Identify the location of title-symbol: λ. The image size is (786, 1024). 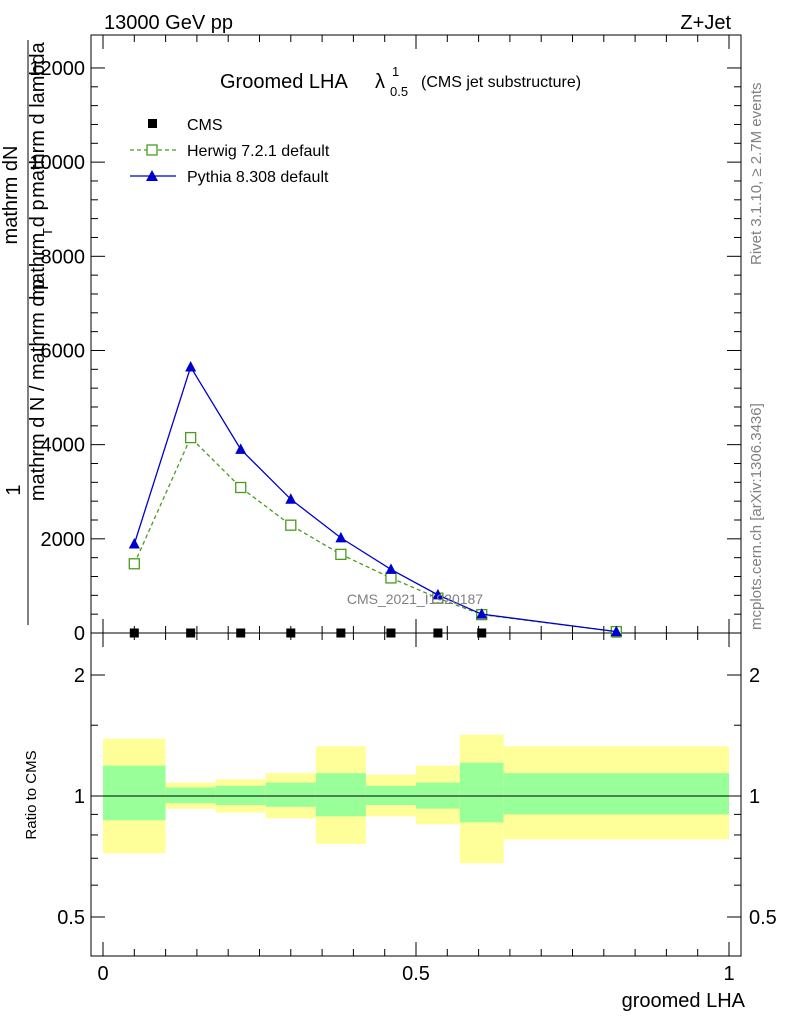
(380, 82).